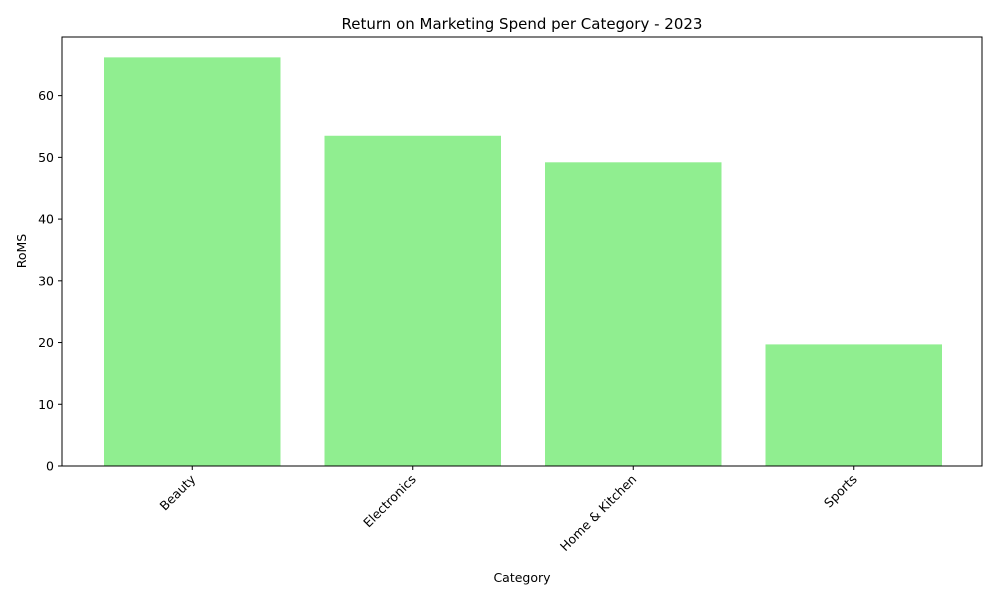  Describe the element at coordinates (389, 501) in the screenshot. I see `x-tick-label: Electronics` at that location.